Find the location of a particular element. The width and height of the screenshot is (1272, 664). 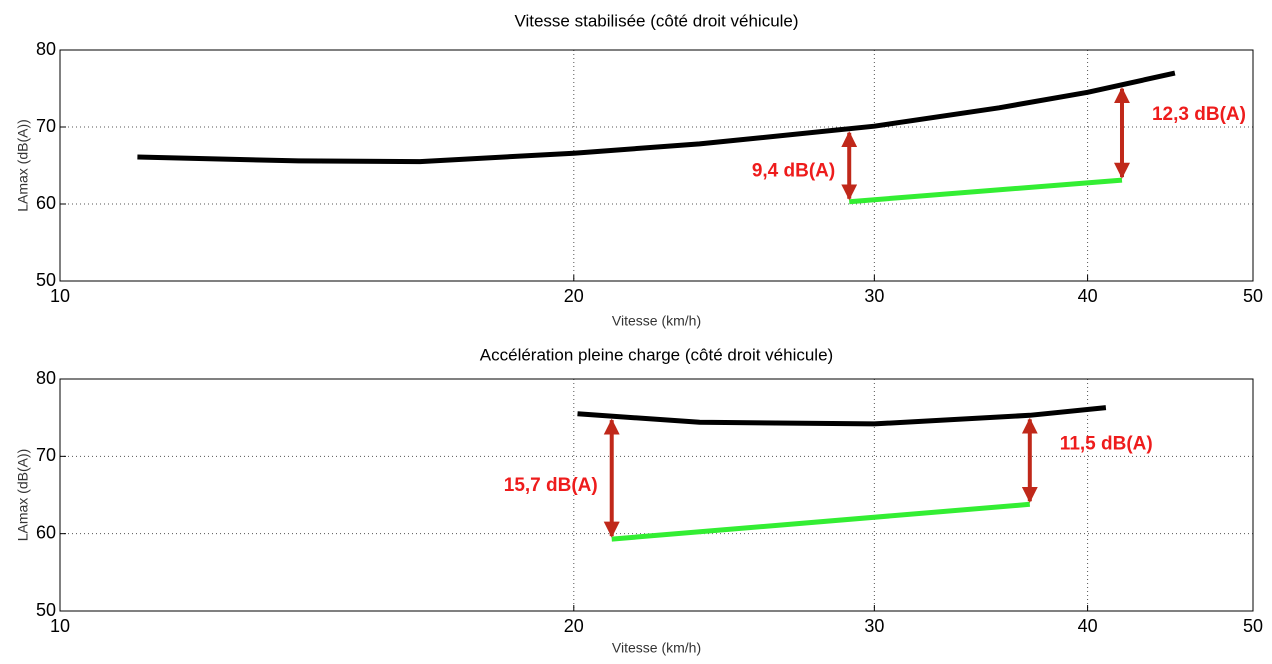

annotation: 11,5 dB(A) is located at coordinates (1106, 443).